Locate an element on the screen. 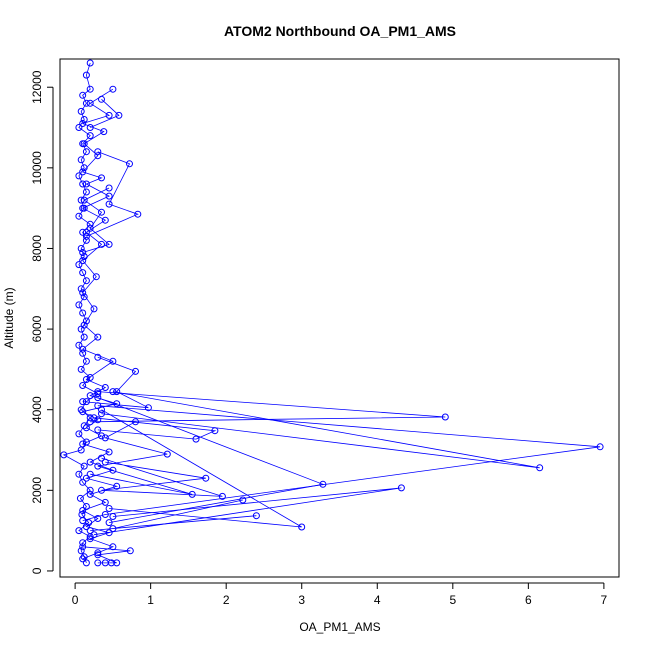  x-tick-label: 0 is located at coordinates (75, 600).